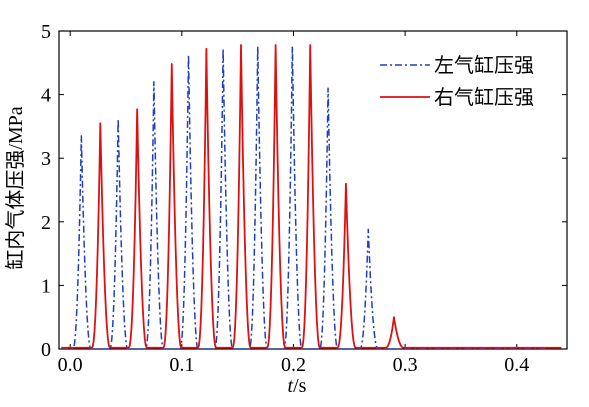  What do you see at coordinates (46, 159) in the screenshot?
I see `y-tick-label: 3` at bounding box center [46, 159].